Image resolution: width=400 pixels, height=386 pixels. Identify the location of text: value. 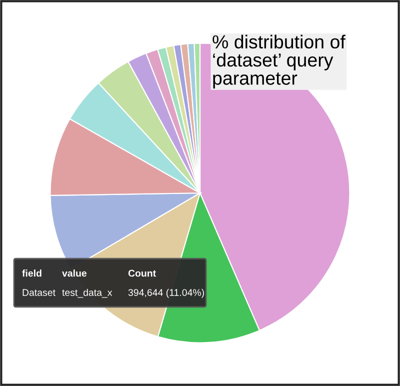
(74, 273).